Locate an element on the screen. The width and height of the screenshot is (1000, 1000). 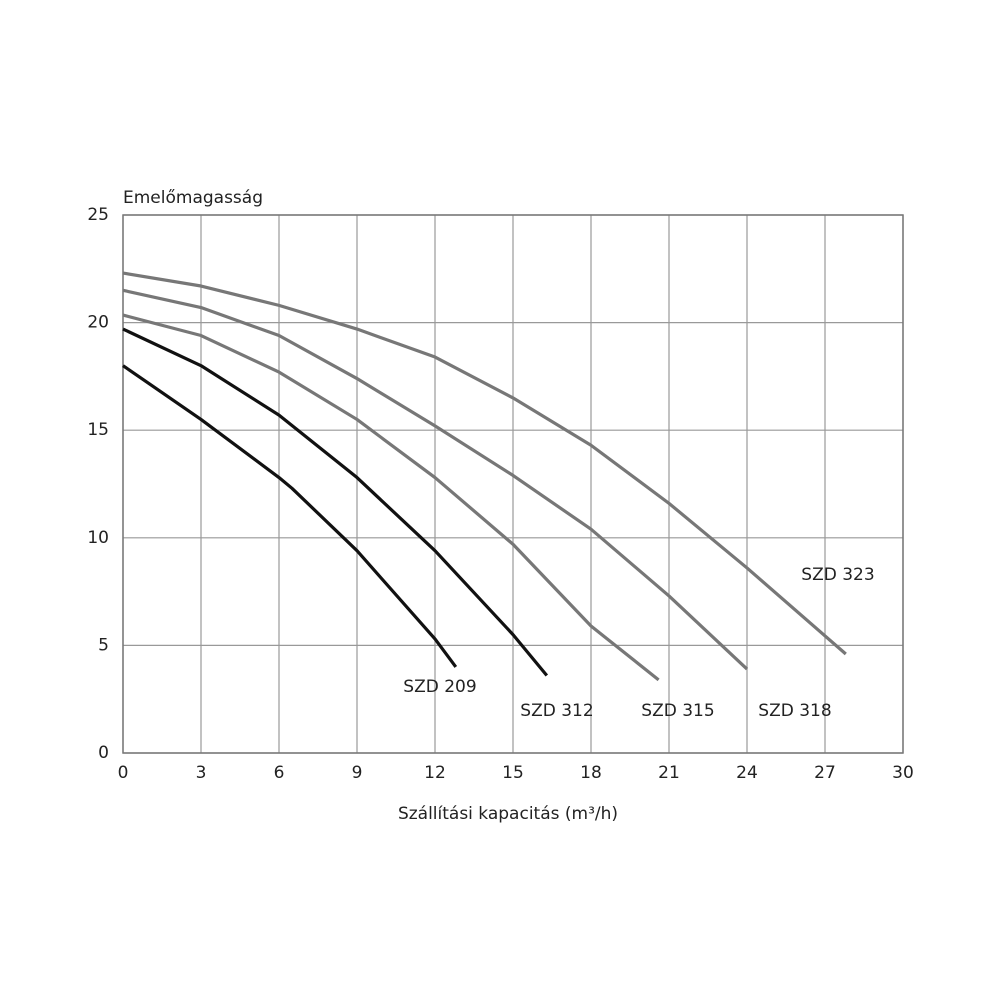
y-axis-label: Emelőmagasság is located at coordinates (193, 198).